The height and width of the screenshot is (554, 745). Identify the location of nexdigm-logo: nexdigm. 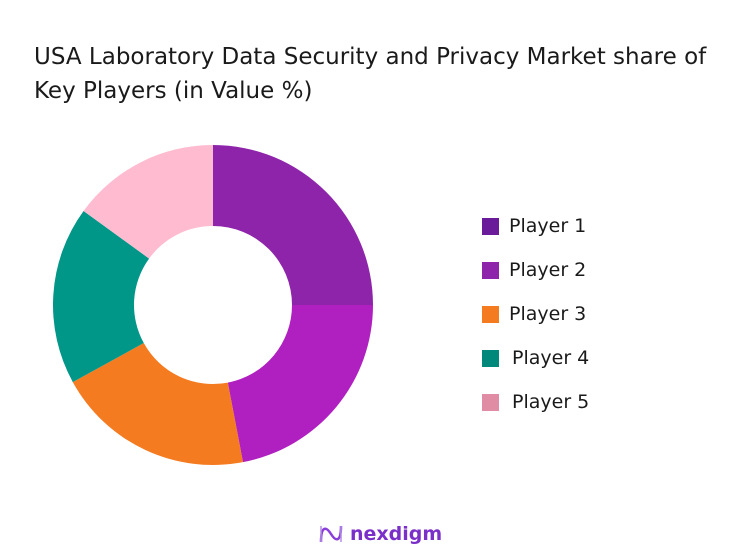
(380, 534).